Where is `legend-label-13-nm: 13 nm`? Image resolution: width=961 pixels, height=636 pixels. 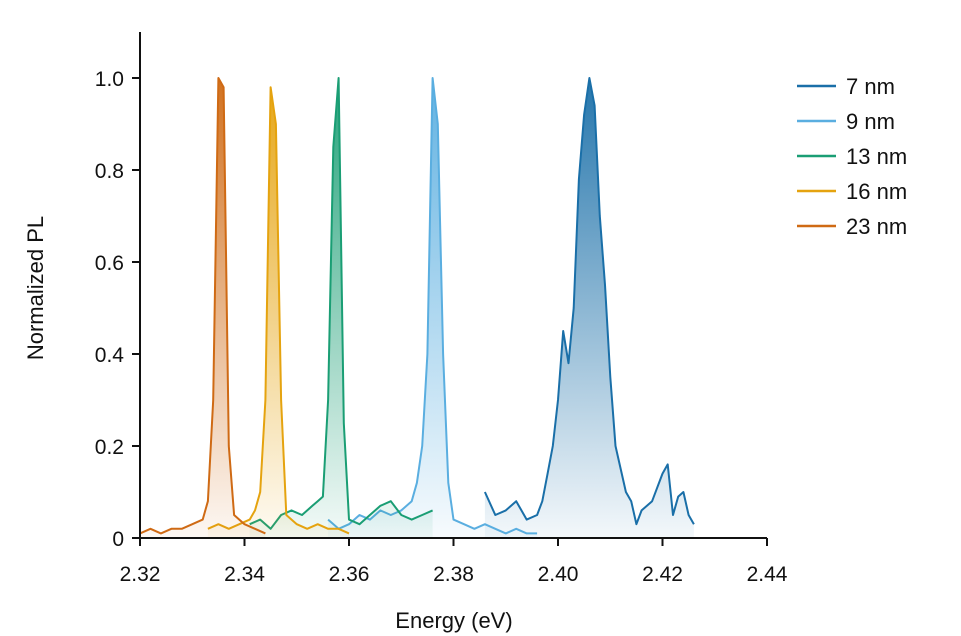 legend-label-13-nm: 13 nm is located at coordinates (876, 156).